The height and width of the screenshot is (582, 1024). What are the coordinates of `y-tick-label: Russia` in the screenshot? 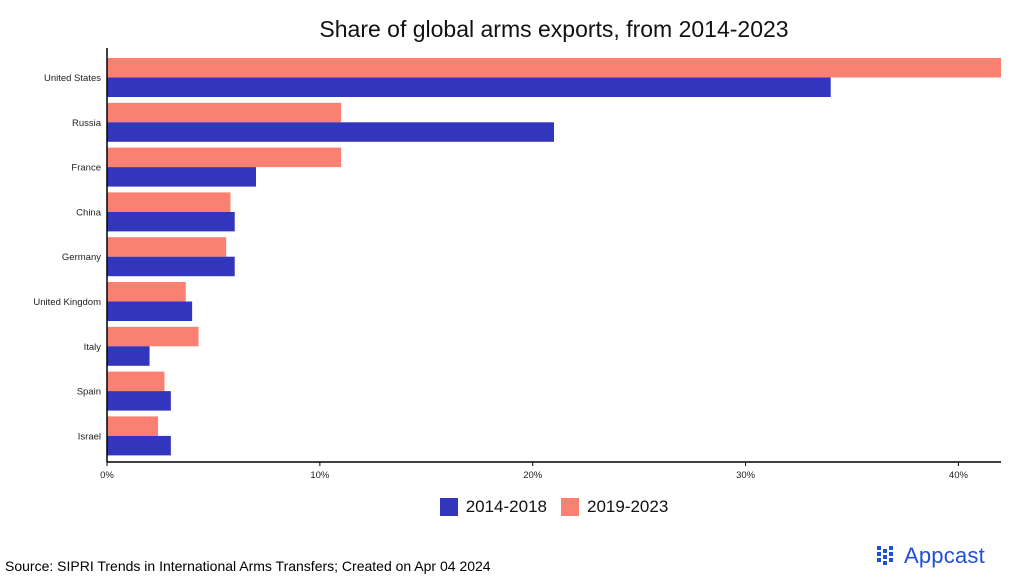 It's located at (87, 123).